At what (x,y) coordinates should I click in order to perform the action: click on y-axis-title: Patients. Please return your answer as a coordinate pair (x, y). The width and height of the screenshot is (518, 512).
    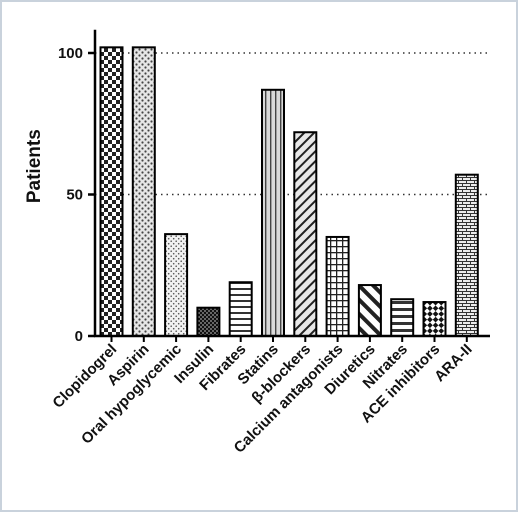
    Looking at the image, I should click on (34, 166).